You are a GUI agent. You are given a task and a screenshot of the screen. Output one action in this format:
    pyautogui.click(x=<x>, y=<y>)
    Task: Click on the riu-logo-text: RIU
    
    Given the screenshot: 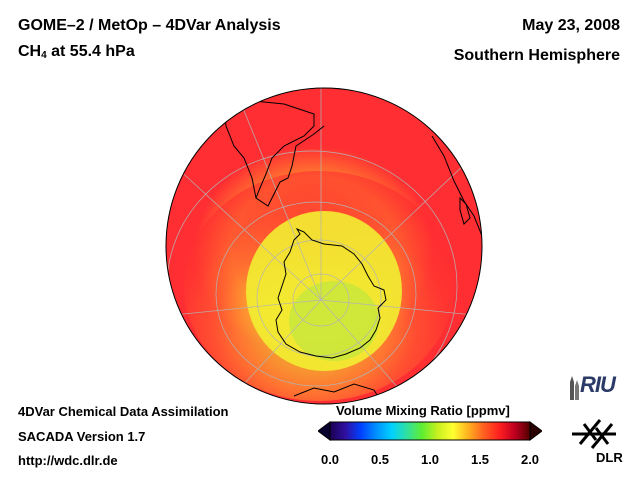 What is the action you would take?
    pyautogui.click(x=598, y=384)
    